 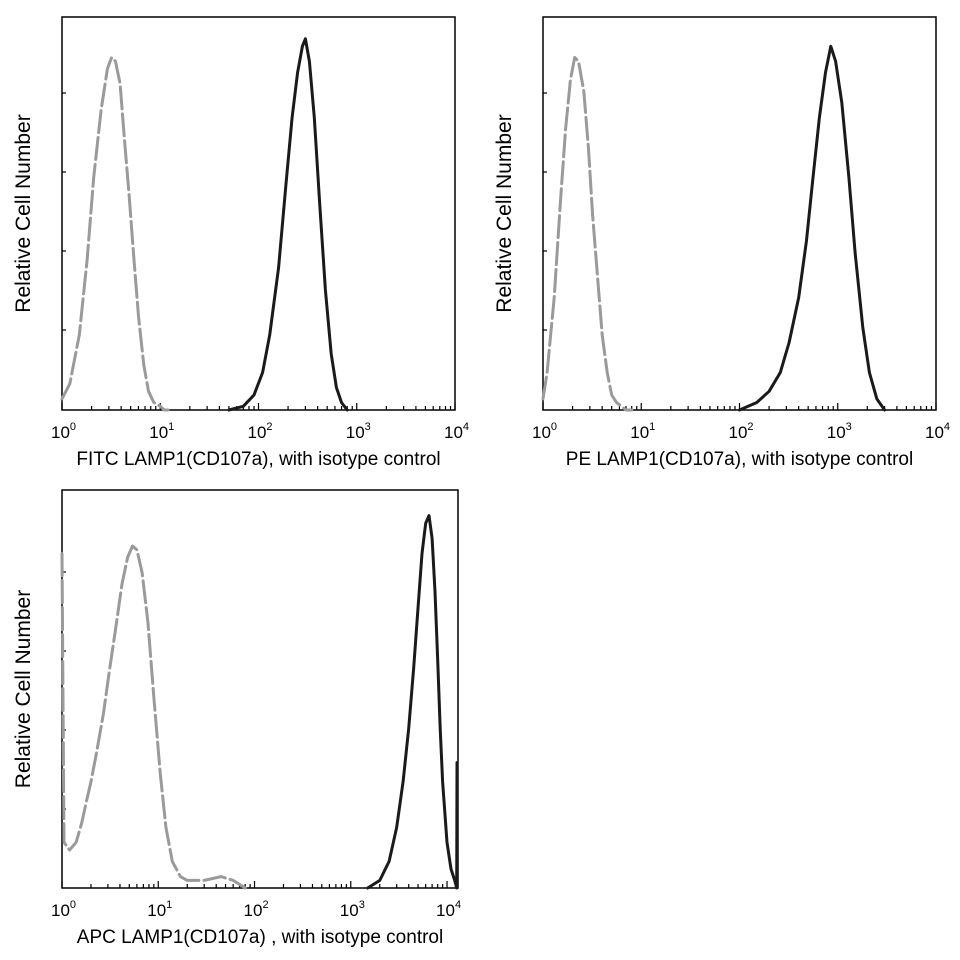 What do you see at coordinates (258, 459) in the screenshot?
I see `x-axis-label: FITC LAMP1(CD107a), with isotype control` at bounding box center [258, 459].